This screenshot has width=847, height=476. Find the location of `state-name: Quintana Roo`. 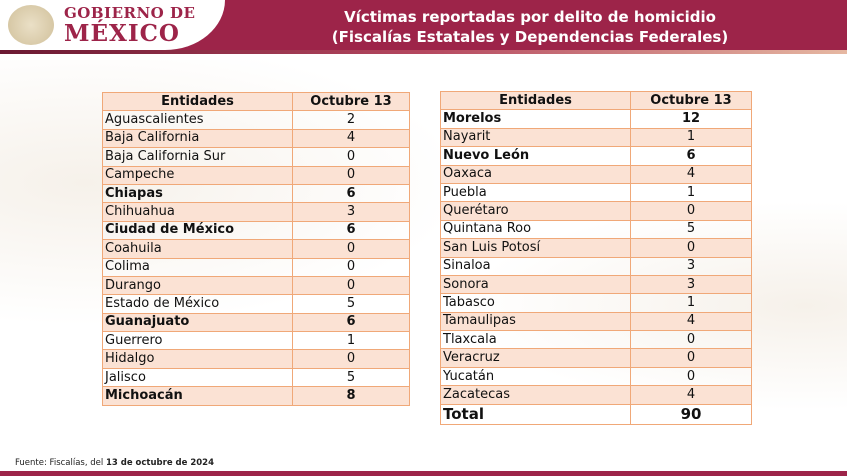

state-name: Quintana Roo is located at coordinates (535, 229).